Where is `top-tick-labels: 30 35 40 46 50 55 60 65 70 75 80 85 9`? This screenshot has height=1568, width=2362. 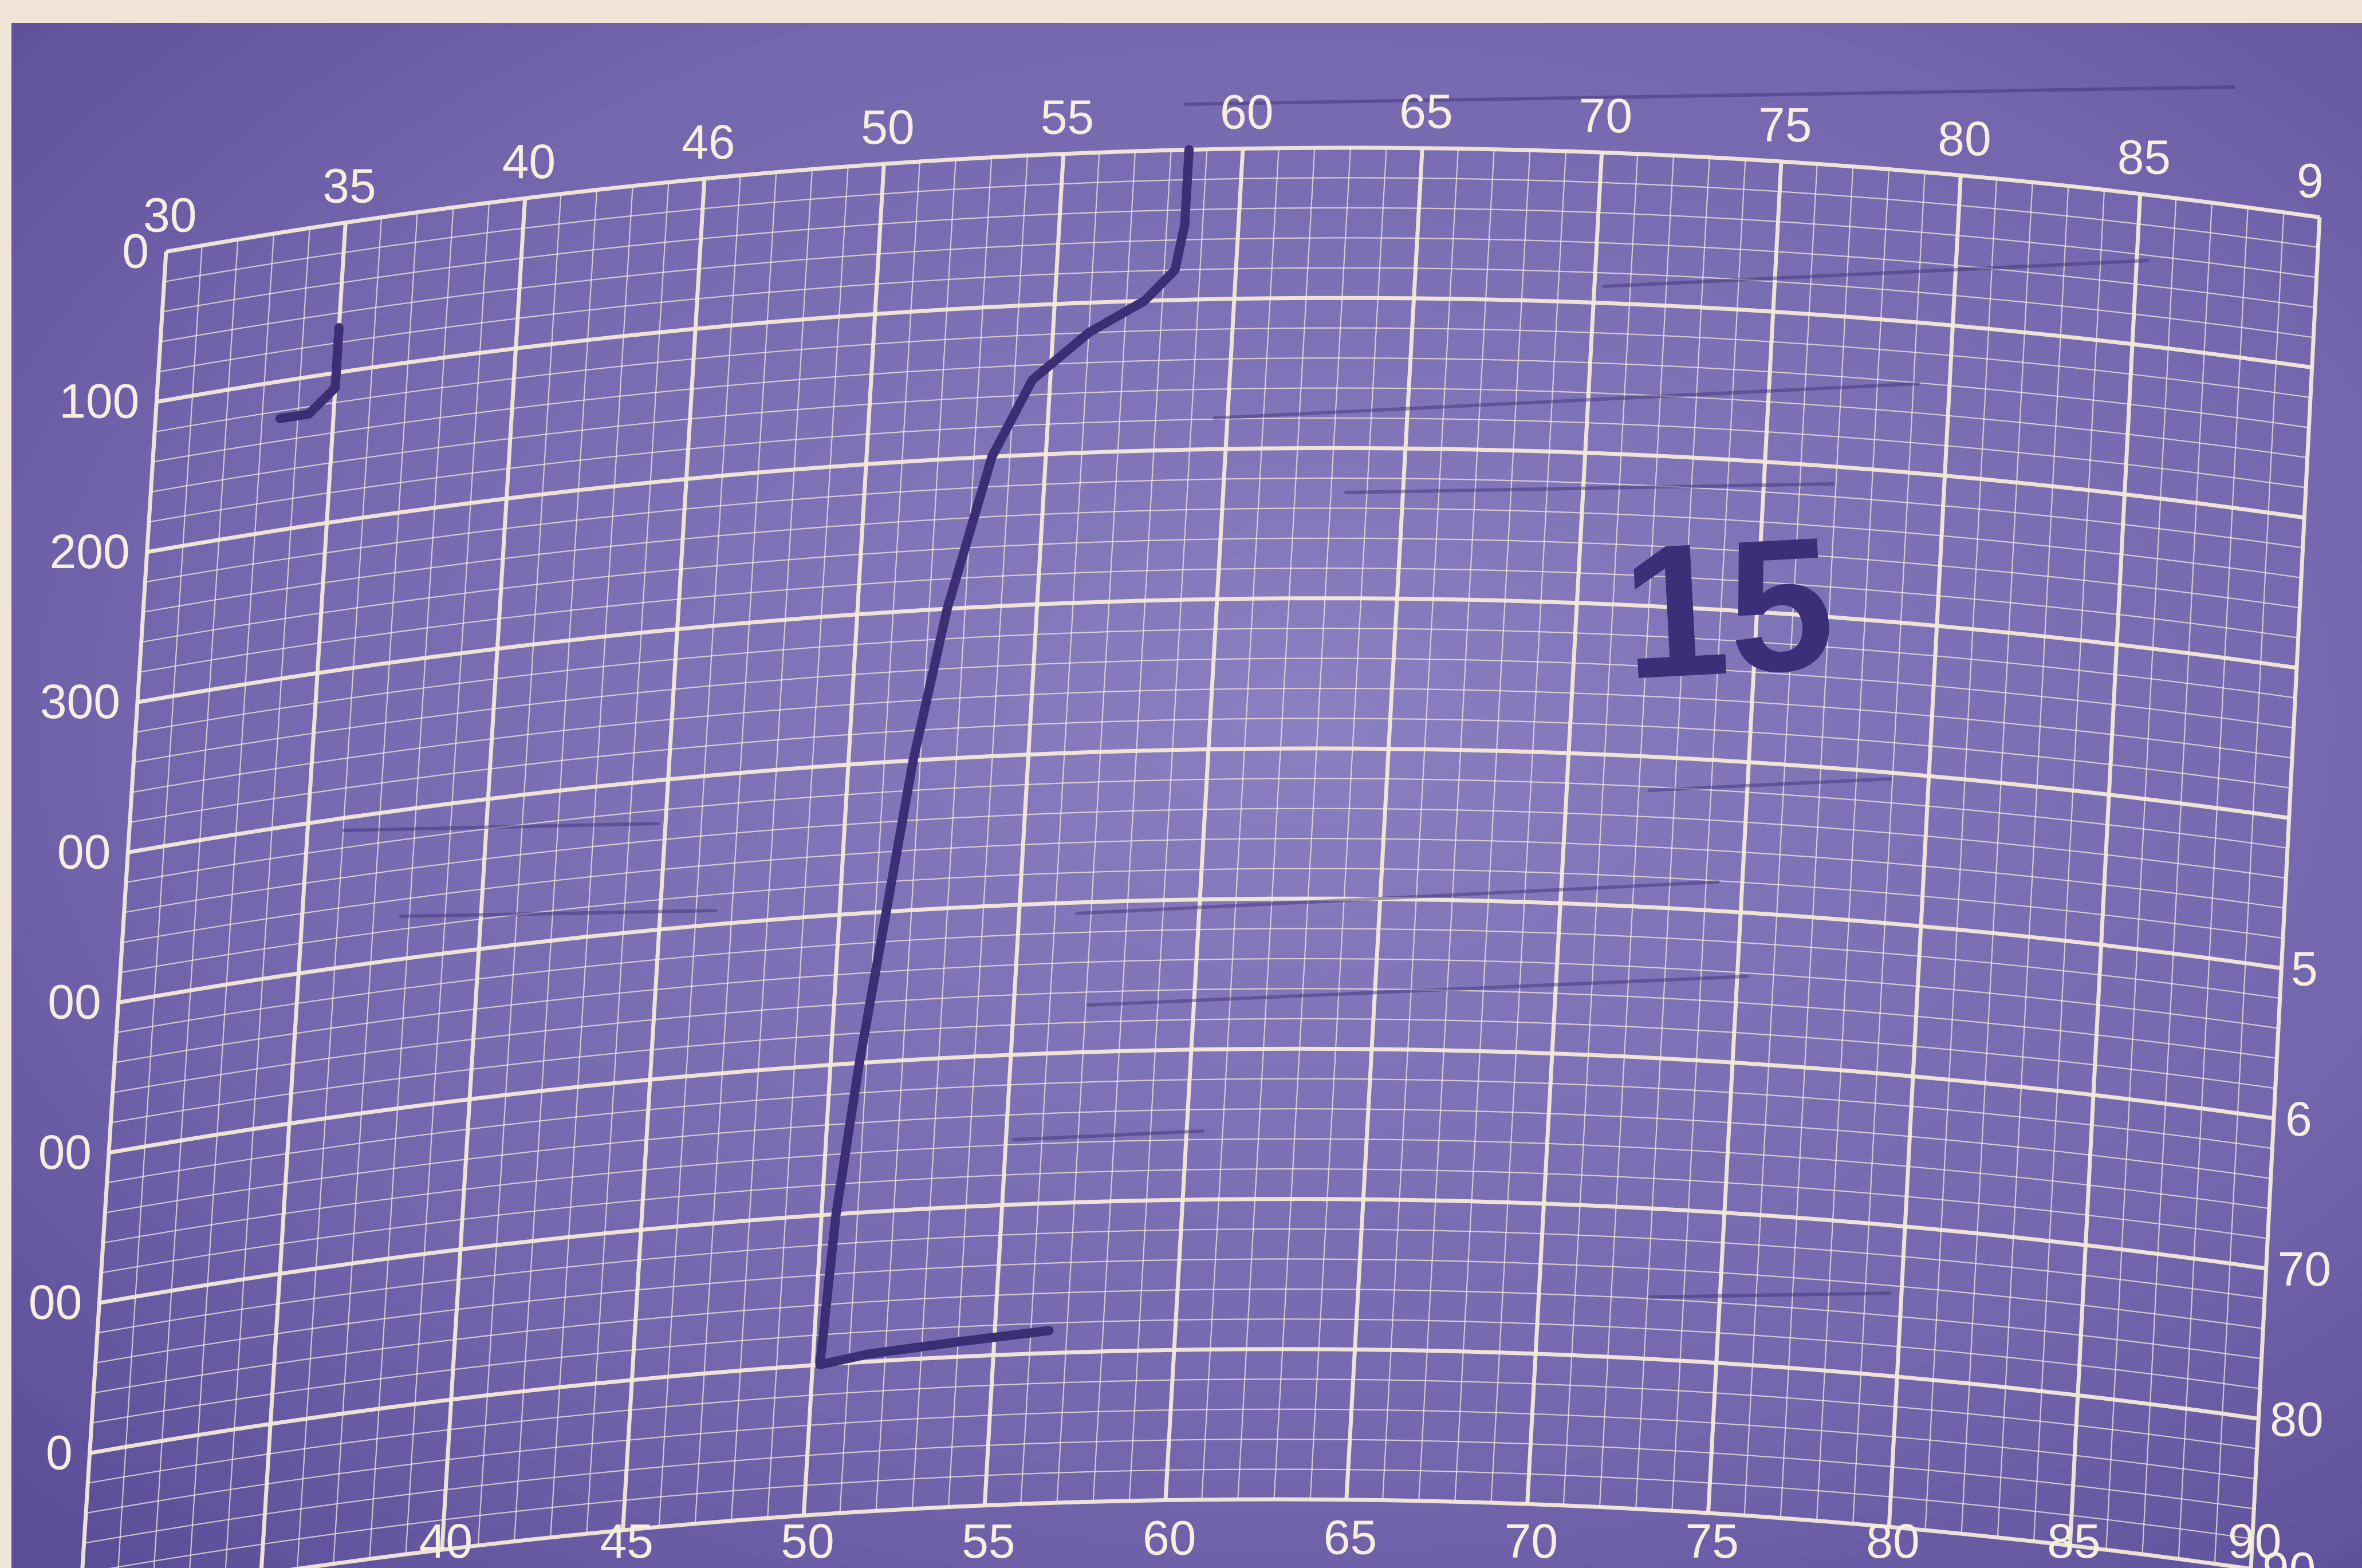
top-tick-labels: 30 35 40 46 50 55 60 65 70 75 80 85 9 is located at coordinates (1233, 163).